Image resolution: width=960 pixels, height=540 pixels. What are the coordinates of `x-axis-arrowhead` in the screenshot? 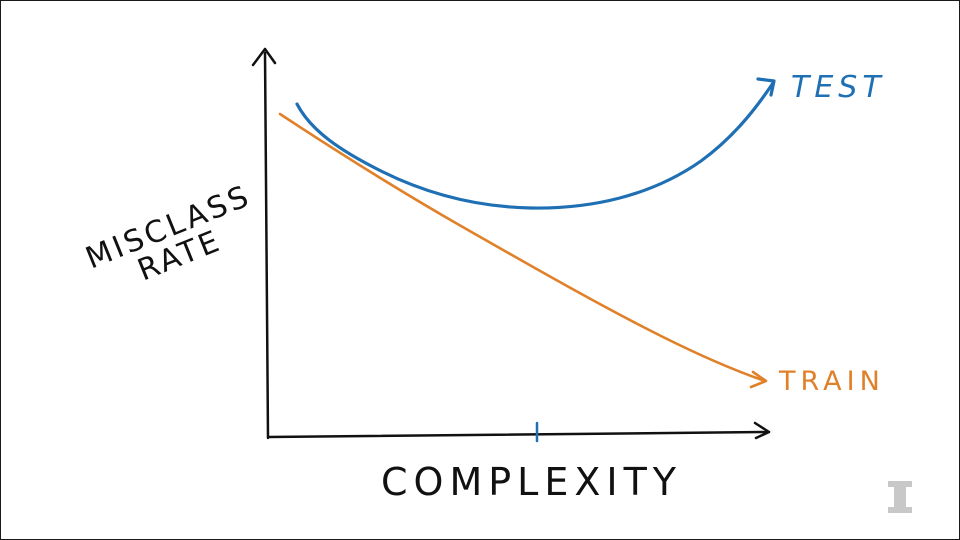 It's located at (762, 430).